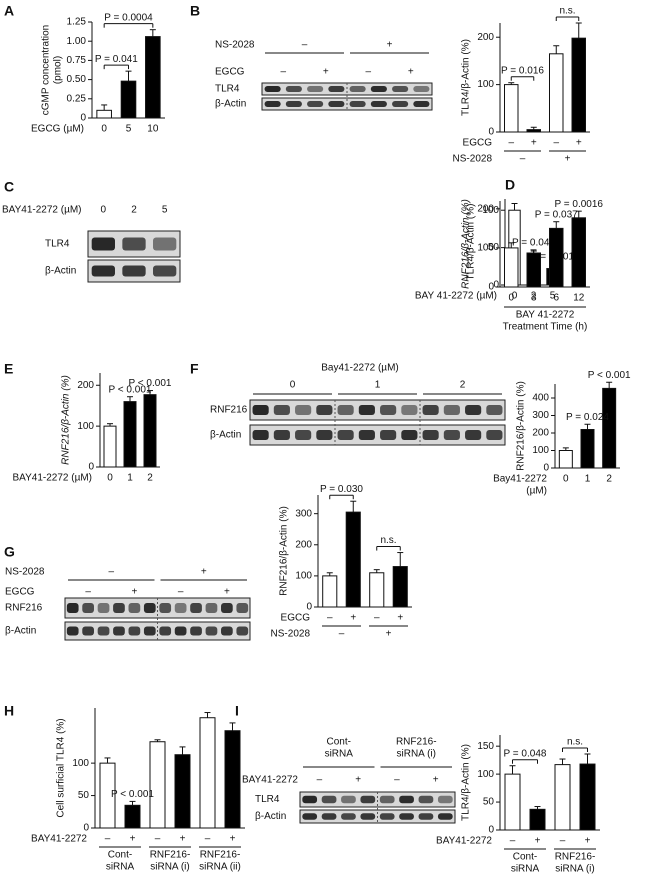 Image resolution: width=650 pixels, height=876 pixels. I want to click on y-tick-label: 1.25, so click(77, 22).